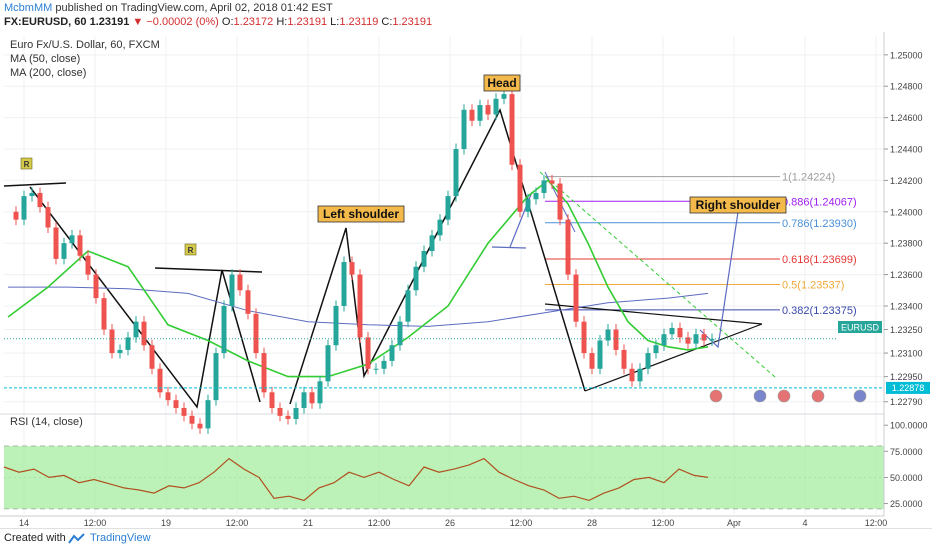  I want to click on symbol-tag-box, so click(860, 327).